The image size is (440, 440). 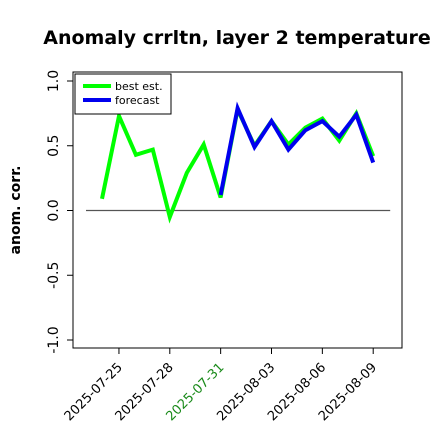 I want to click on legend: best est.forecast, so click(x=123, y=94).